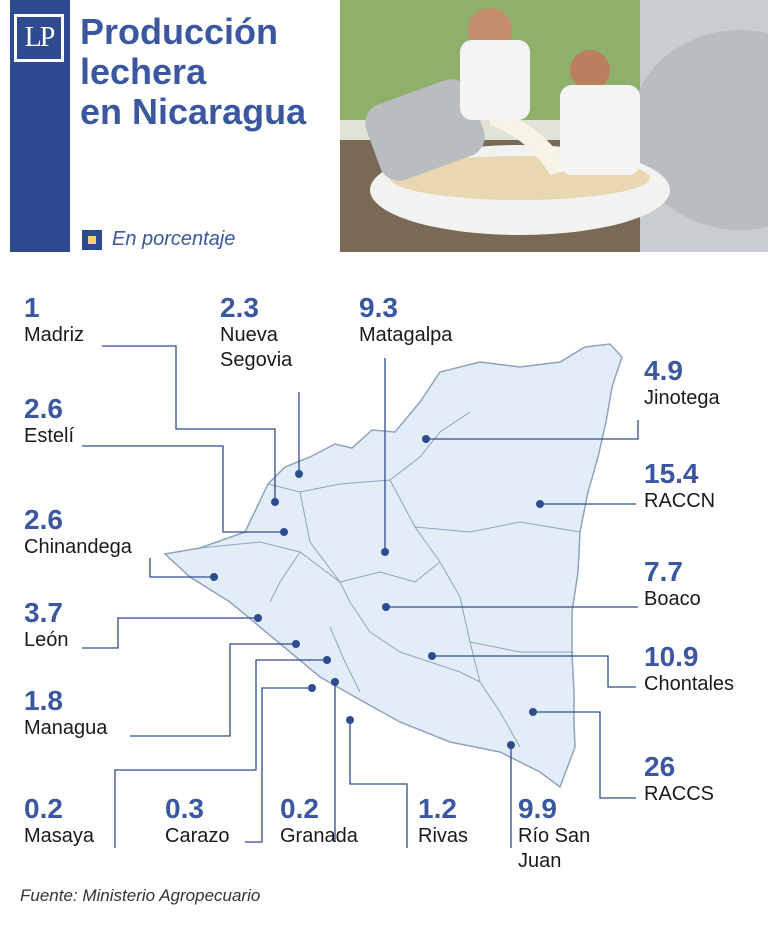  Describe the element at coordinates (689, 684) in the screenshot. I see `name-chontales: Chontales` at that location.